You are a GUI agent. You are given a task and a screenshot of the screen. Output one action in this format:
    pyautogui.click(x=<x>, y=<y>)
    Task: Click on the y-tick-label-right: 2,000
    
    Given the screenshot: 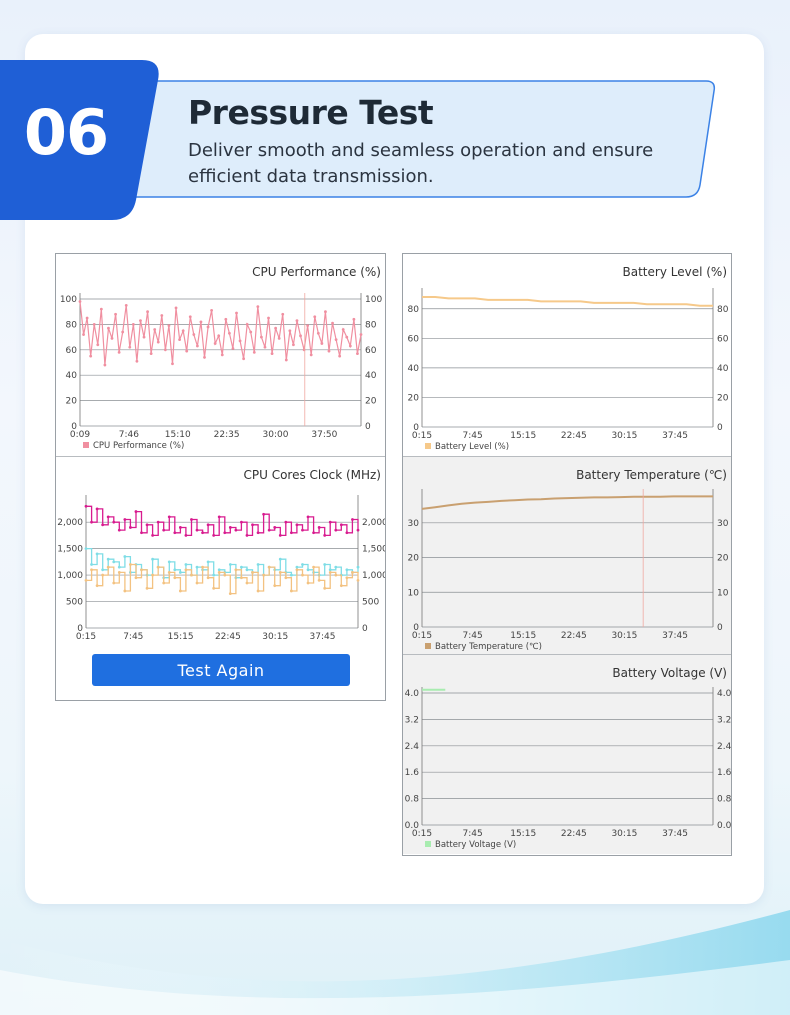 What is the action you would take?
    pyautogui.click(x=373, y=523)
    